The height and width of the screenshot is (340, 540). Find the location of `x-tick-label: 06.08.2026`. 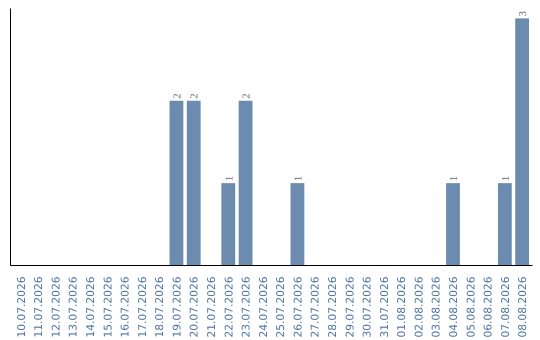

x-tick-label: 06.08.2026 is located at coordinates (488, 307).